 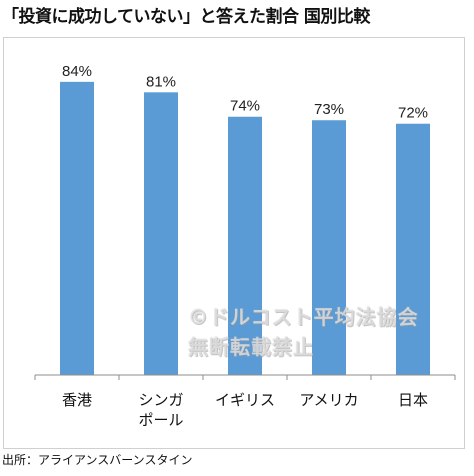 I want to click on data-label: 74%, so click(x=245, y=106).